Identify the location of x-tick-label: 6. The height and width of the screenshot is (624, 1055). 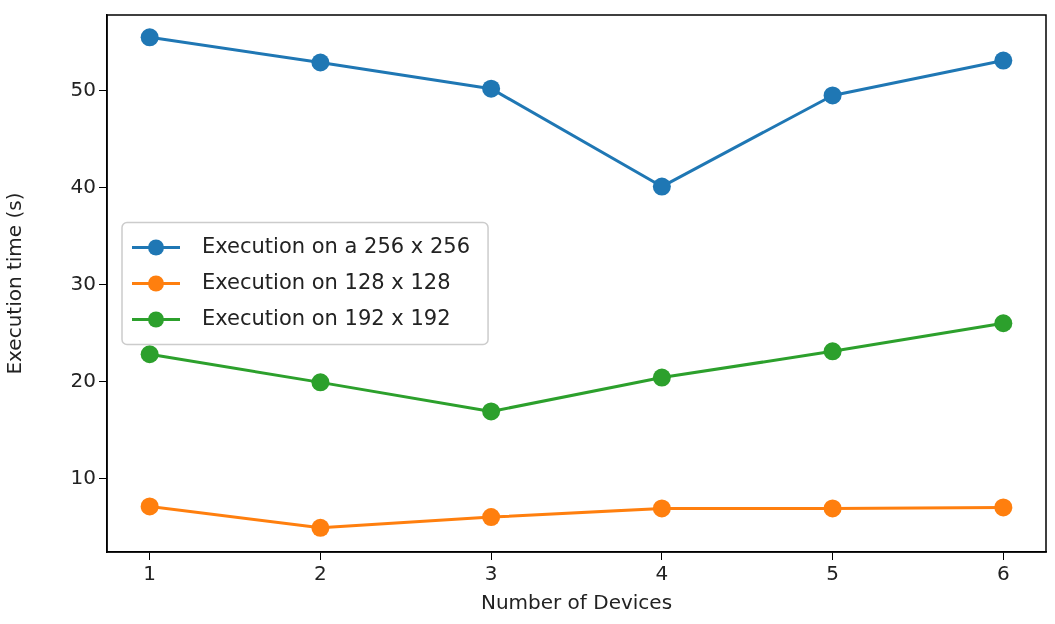
(1003, 573).